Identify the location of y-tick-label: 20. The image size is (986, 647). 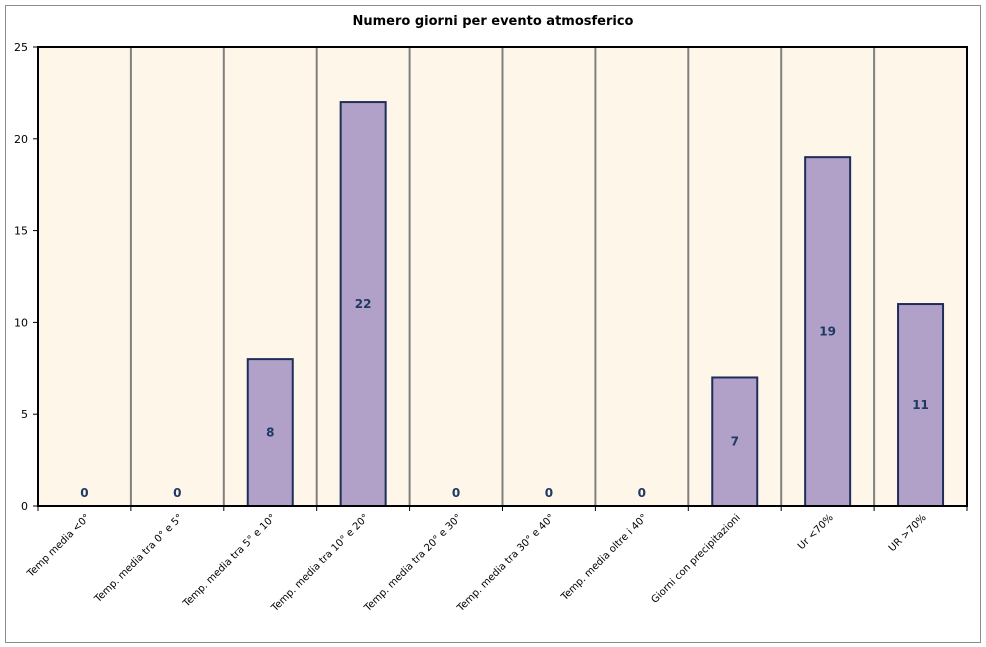
(21, 139).